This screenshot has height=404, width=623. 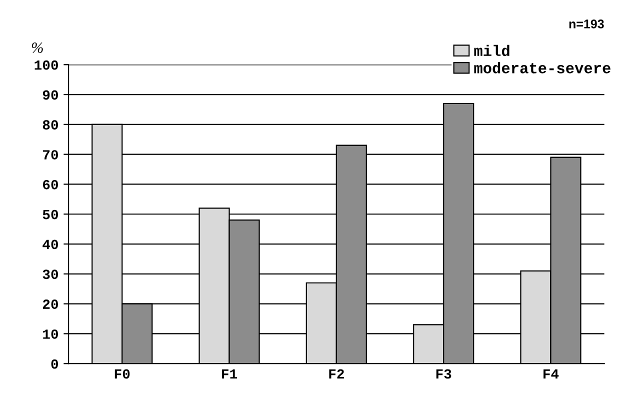 What do you see at coordinates (336, 374) in the screenshot?
I see `x-tick-label: F2` at bounding box center [336, 374].